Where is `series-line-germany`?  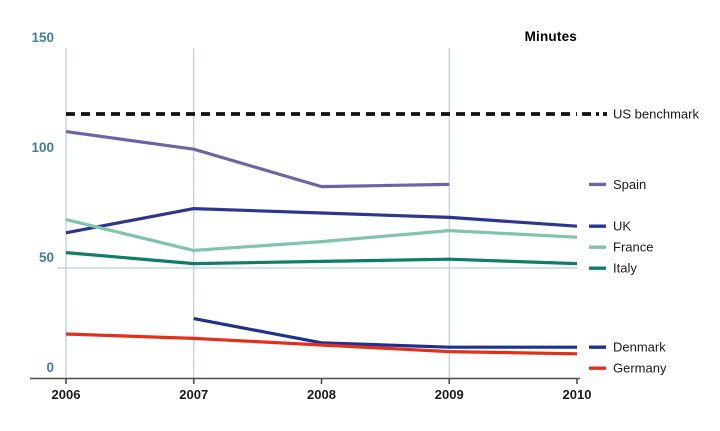
series-line-germany is located at coordinates (321, 344).